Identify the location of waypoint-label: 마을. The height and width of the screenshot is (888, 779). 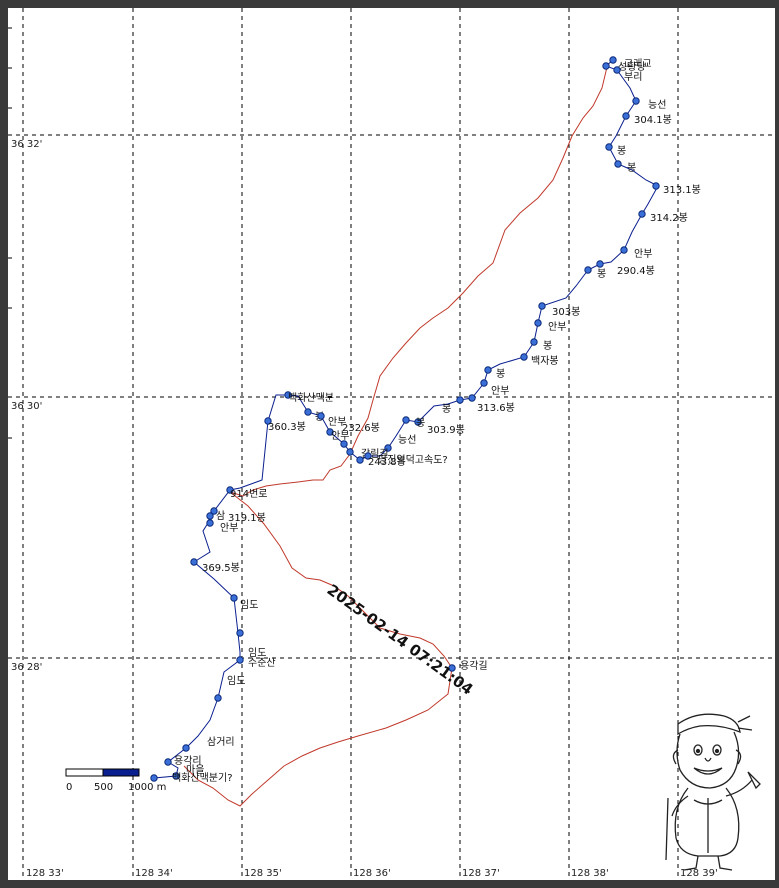
(195, 770).